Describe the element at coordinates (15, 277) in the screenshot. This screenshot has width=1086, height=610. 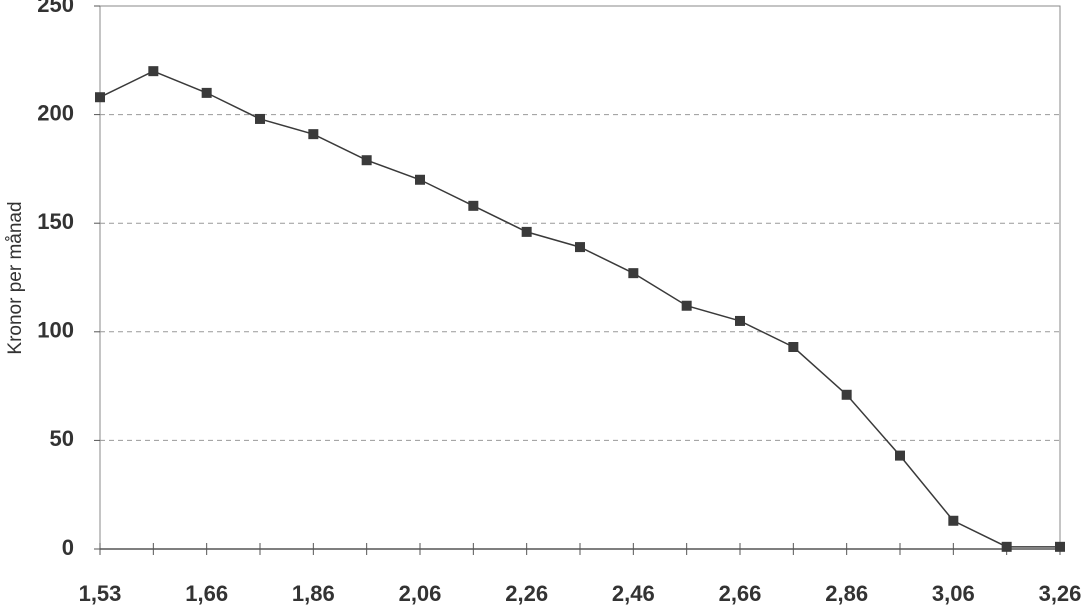
I see `y-axis-label: Kronor per månad` at that location.